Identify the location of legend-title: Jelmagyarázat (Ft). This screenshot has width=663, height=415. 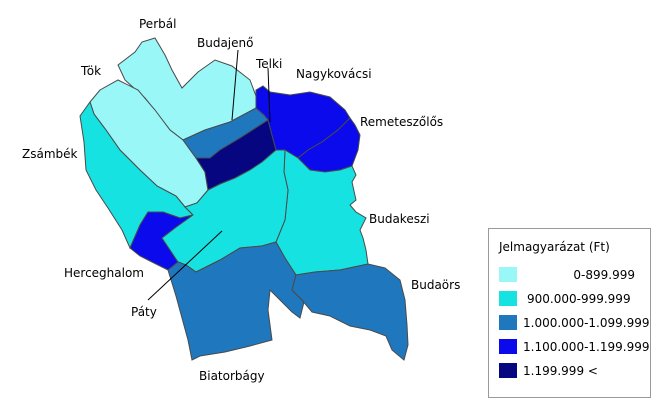
(554, 247).